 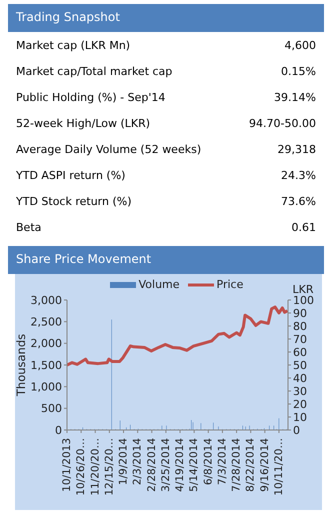 What do you see at coordinates (109, 149) in the screenshot?
I see `text: Average Daily Volume (52 weeks)` at bounding box center [109, 149].